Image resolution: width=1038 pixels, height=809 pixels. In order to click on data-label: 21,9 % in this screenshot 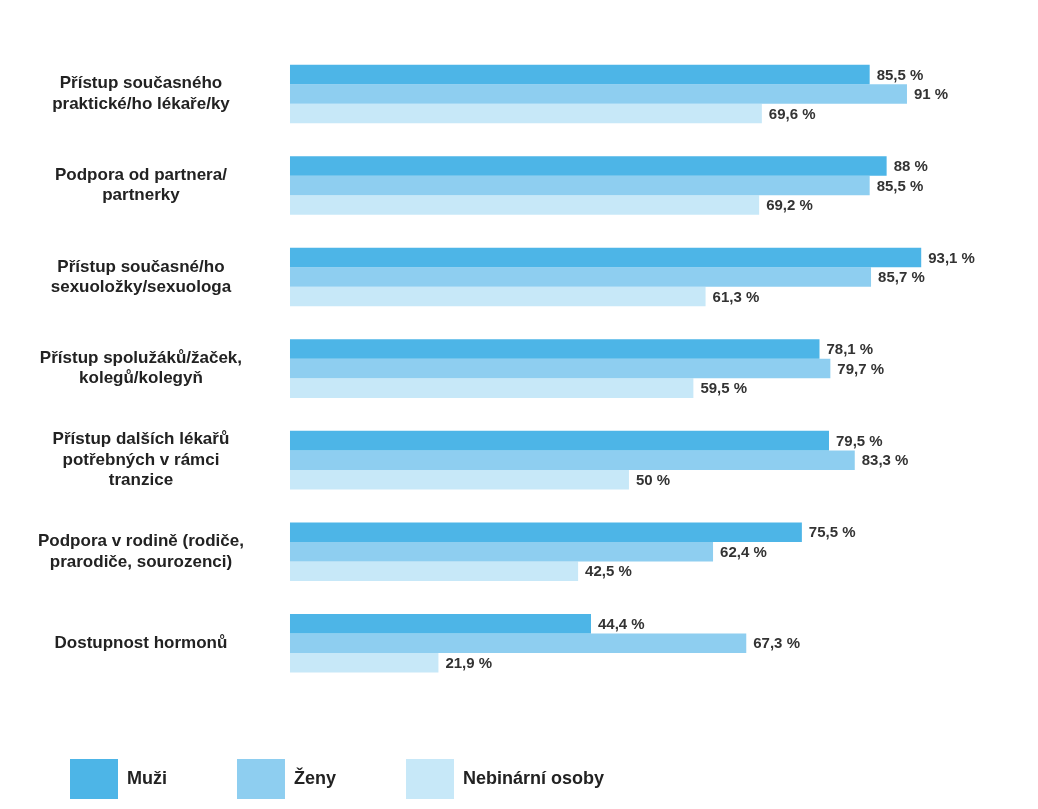, I will do `click(469, 662)`.